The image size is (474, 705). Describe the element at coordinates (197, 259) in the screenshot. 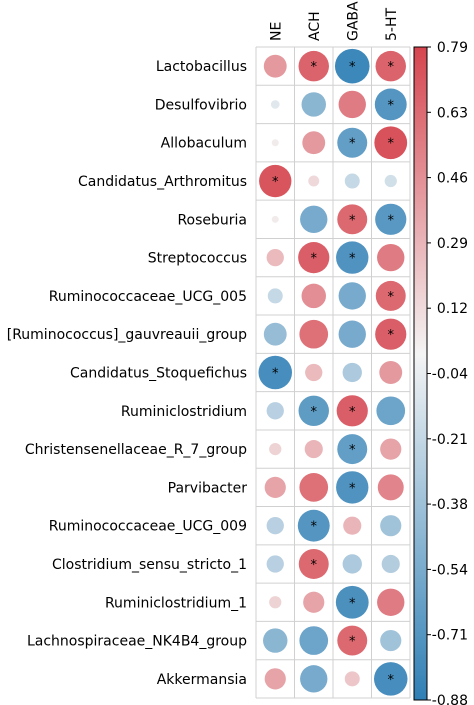

I see `row-label: Streptococcus` at that location.